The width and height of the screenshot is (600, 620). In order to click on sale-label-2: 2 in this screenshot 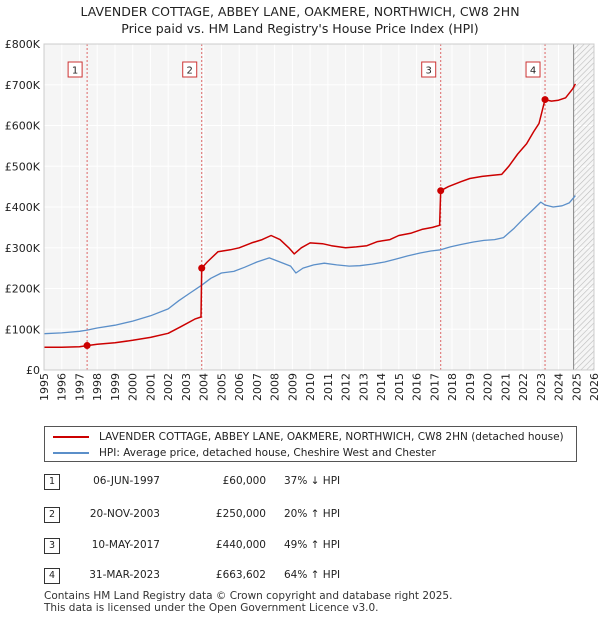, I will do `click(190, 71)`.